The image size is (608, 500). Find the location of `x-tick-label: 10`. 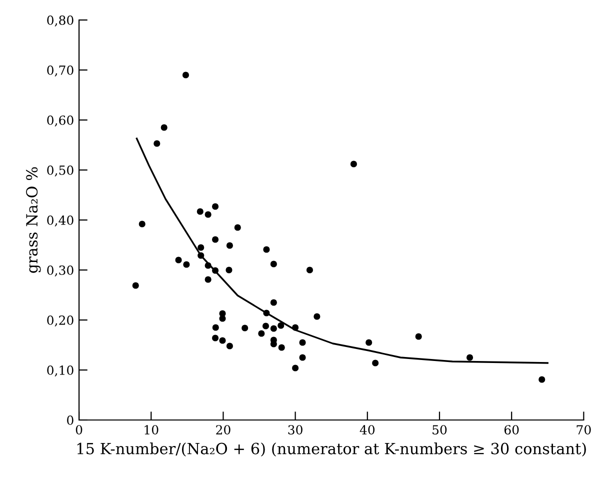

x-tick-label: 10 is located at coordinates (151, 430).